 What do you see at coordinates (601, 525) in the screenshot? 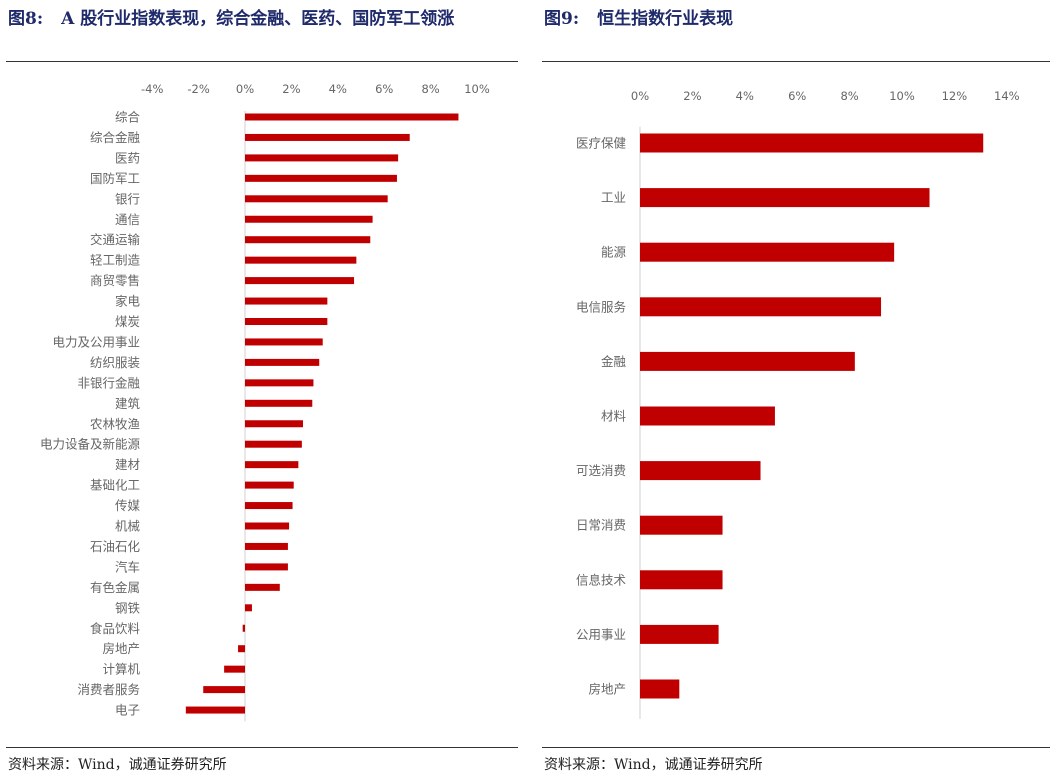
I see `category-label: 日常消费` at bounding box center [601, 525].